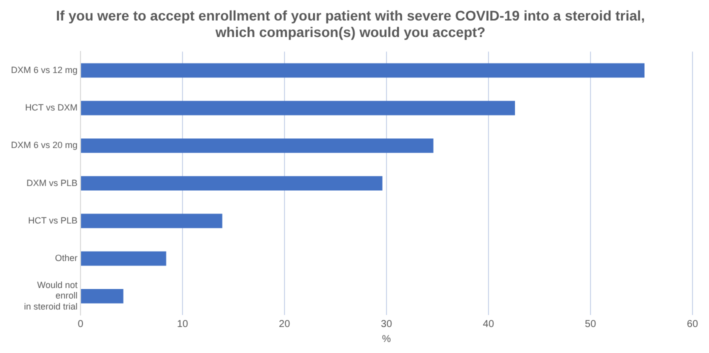 The height and width of the screenshot is (353, 709). I want to click on y-tick-label: DXM 6 vs 12 mg, so click(44, 69).